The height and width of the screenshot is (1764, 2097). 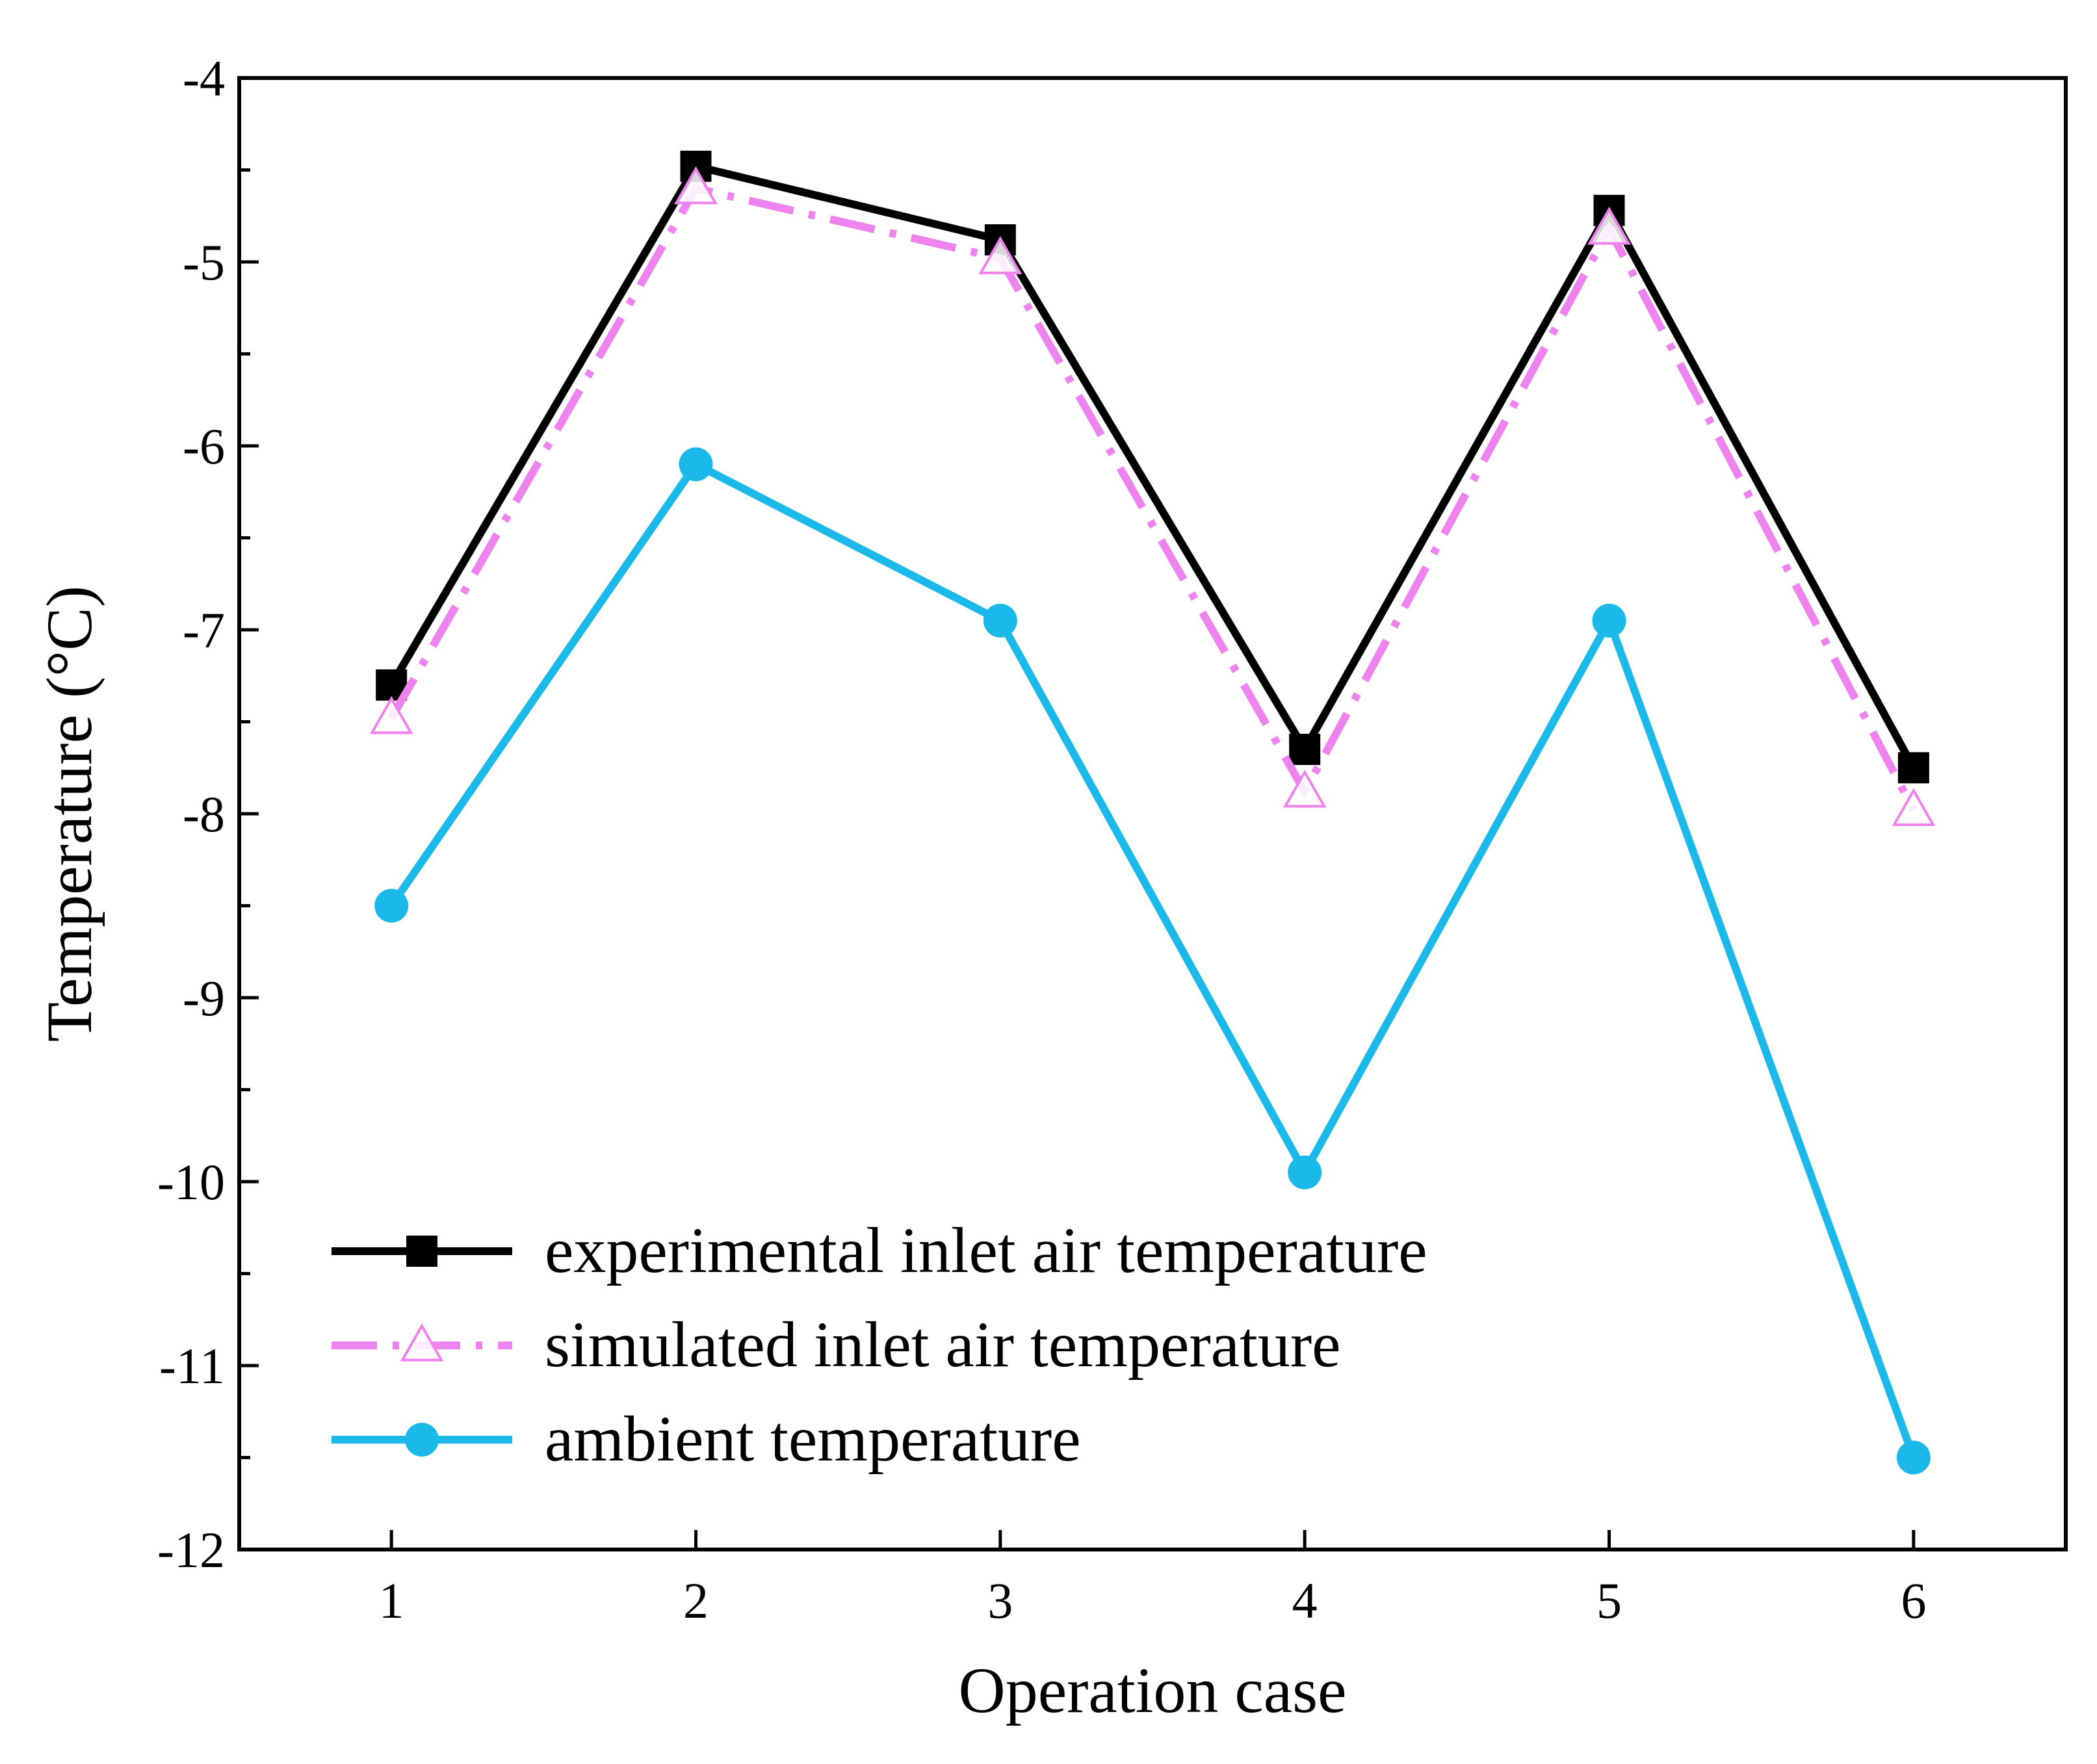 I want to click on x-tick-label: 2, so click(x=696, y=1600).